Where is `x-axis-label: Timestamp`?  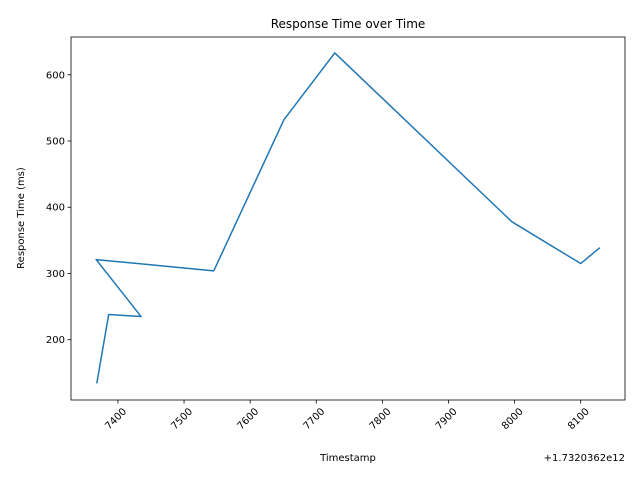
x-axis-label: Timestamp is located at coordinates (347, 458).